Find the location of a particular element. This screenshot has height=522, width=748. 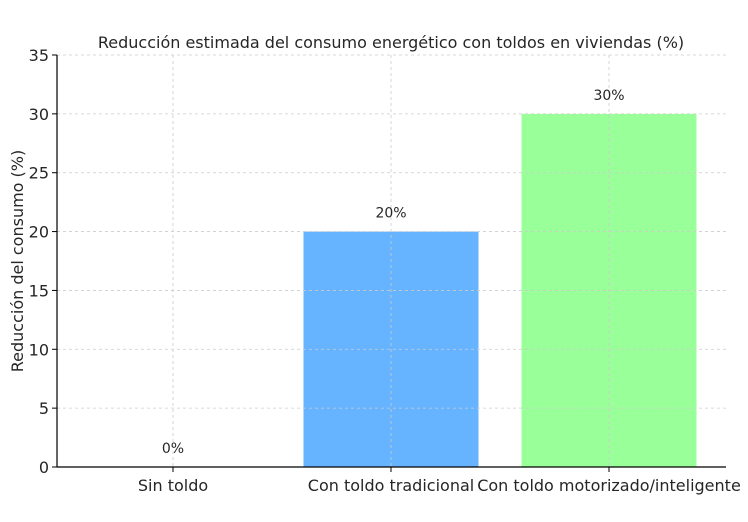

x-tick-label: Con toldo tradicional is located at coordinates (391, 485).